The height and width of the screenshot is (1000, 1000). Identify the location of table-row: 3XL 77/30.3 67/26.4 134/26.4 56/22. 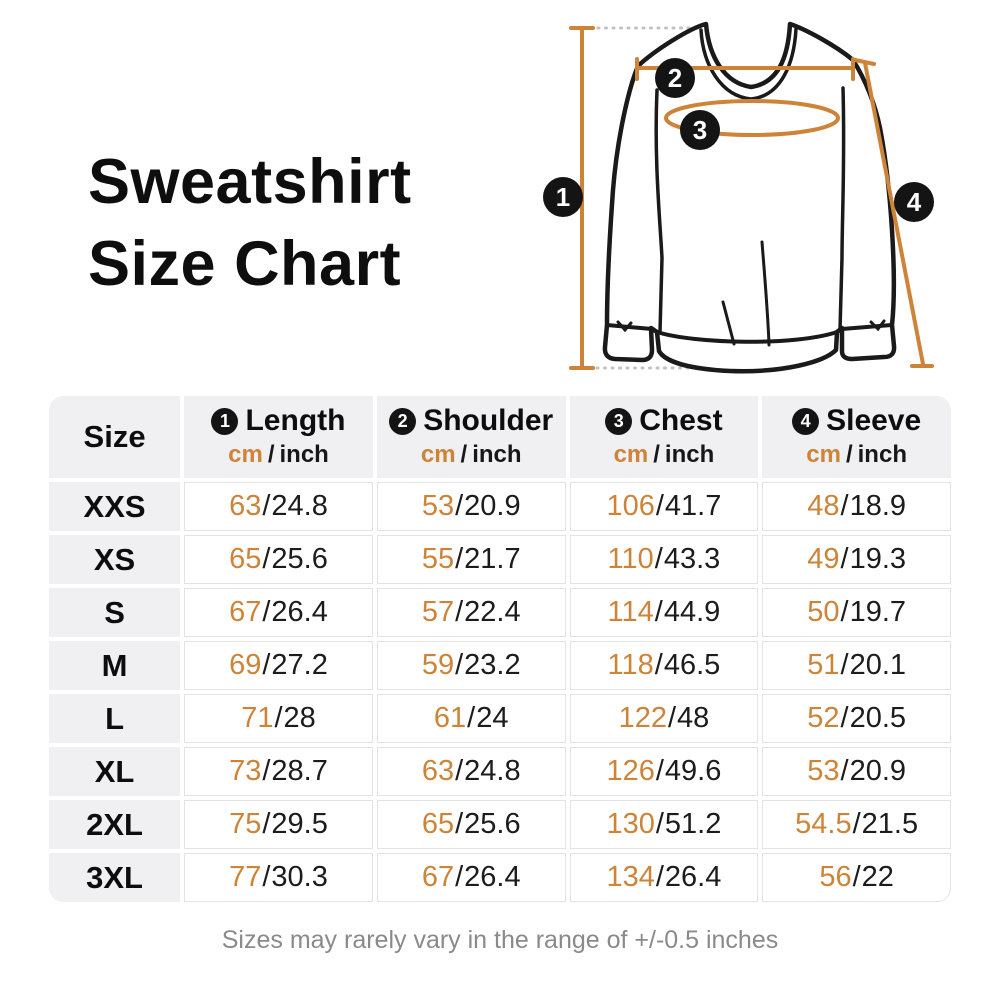
(500, 877).